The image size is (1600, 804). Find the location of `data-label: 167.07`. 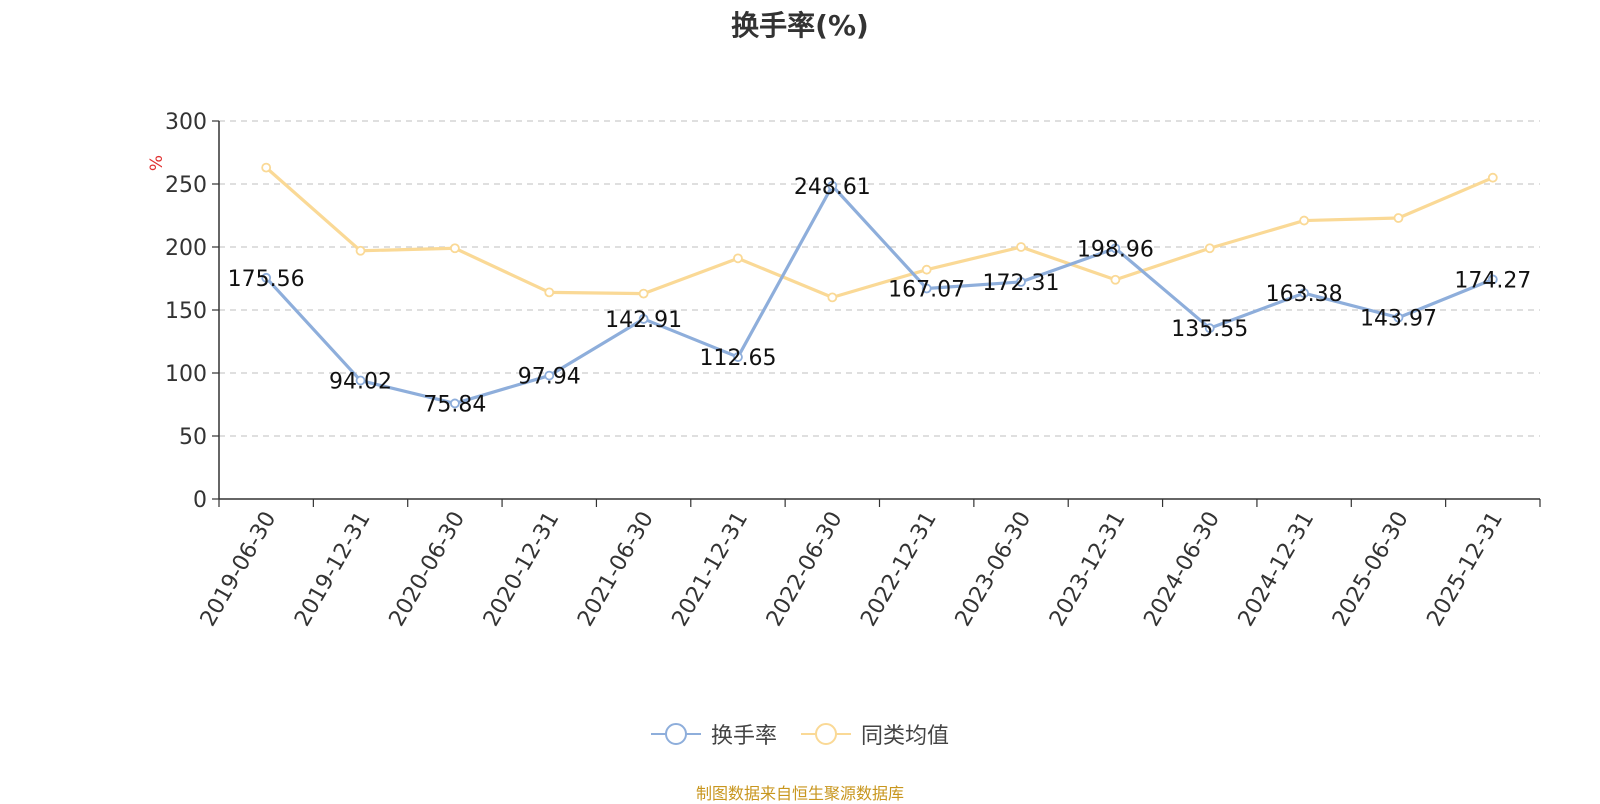

data-label: 167.07 is located at coordinates (926, 289).